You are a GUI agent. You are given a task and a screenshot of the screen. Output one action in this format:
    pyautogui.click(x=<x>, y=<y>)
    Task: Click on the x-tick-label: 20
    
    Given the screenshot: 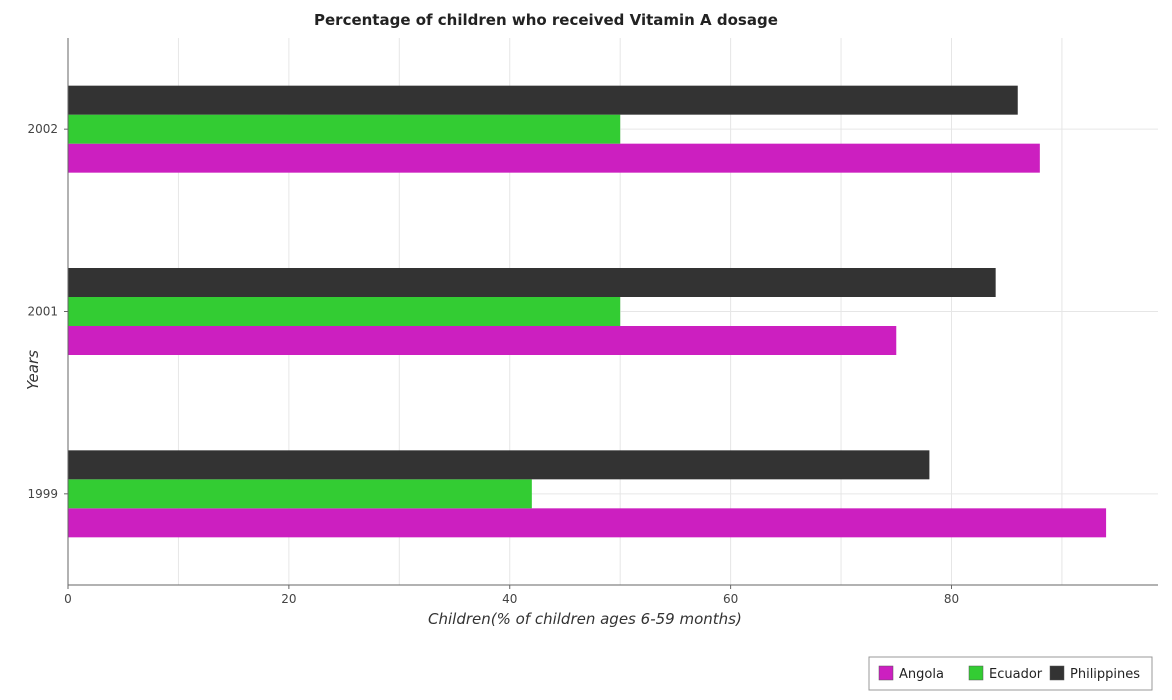 What is the action you would take?
    pyautogui.click(x=288, y=599)
    